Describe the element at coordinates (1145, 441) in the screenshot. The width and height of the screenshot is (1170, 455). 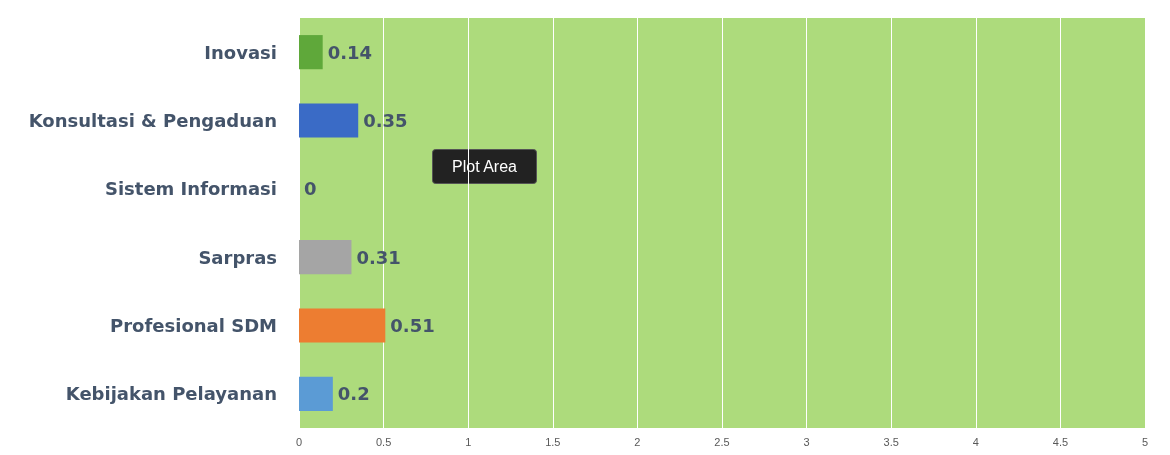
I see `x-tick-label: 5` at that location.